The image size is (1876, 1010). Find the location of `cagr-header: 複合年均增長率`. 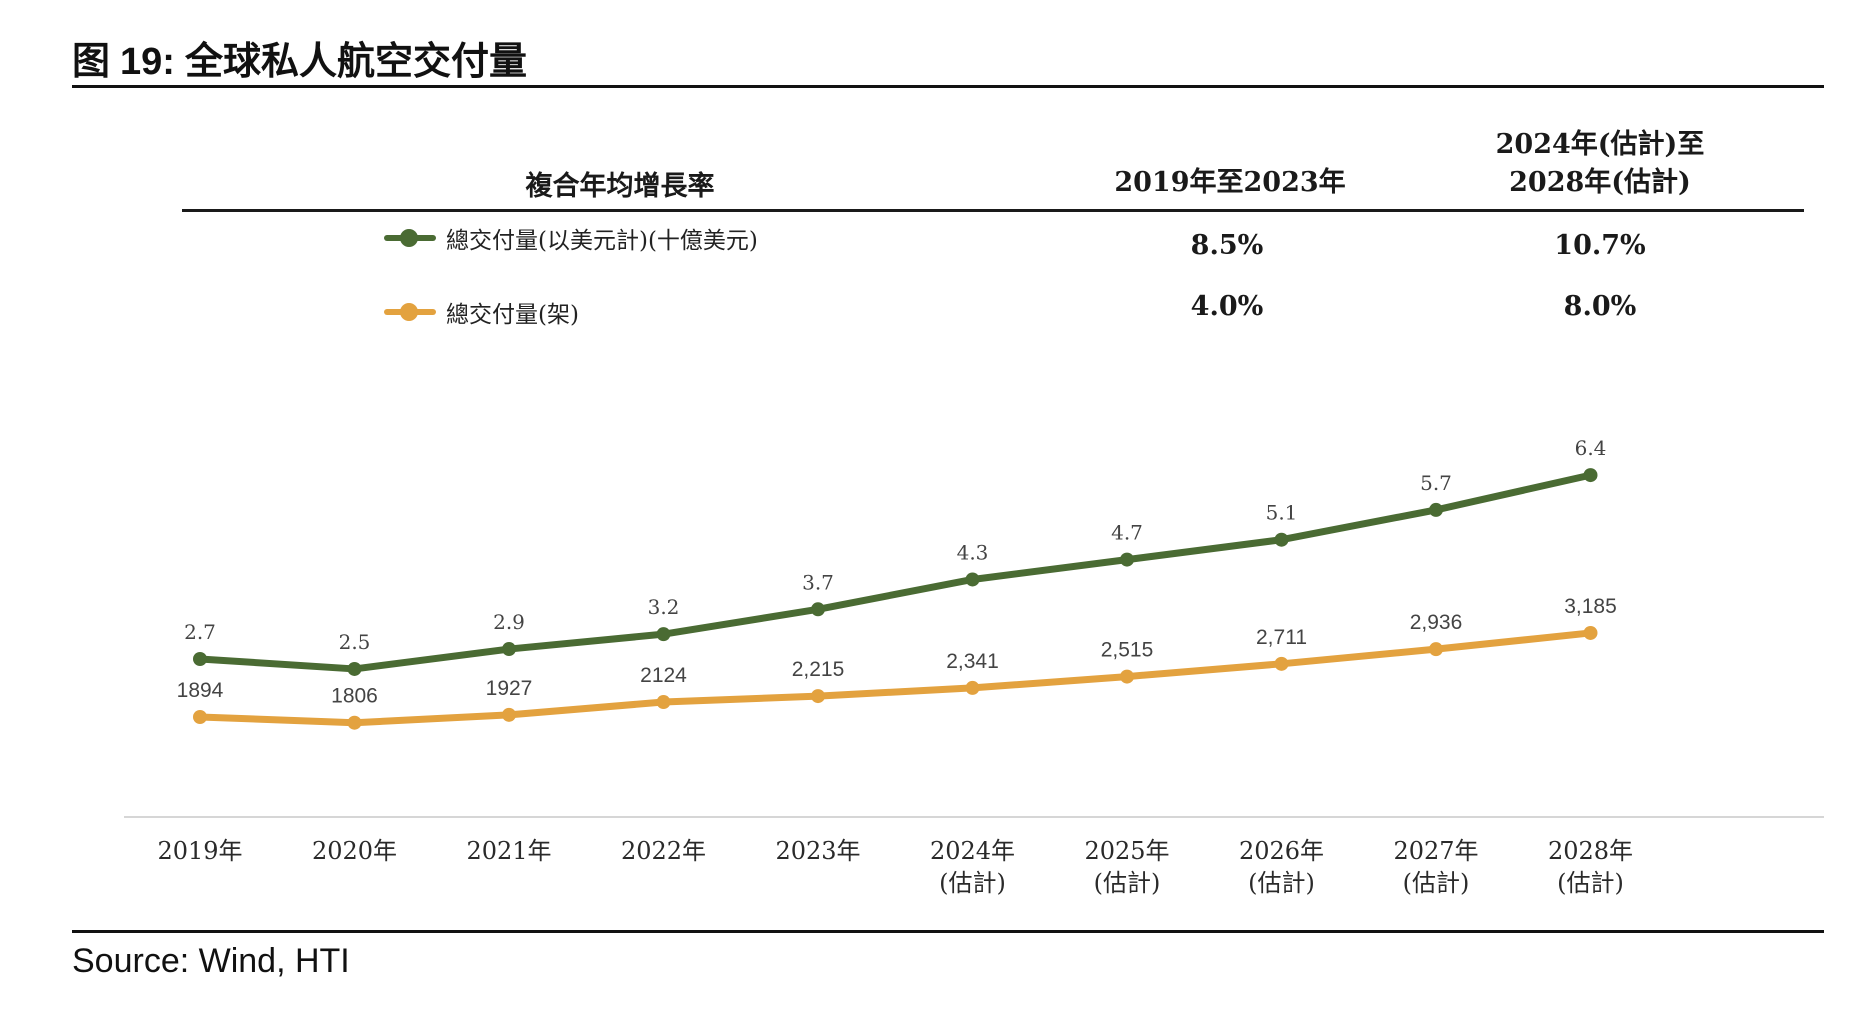

cagr-header: 複合年均增長率 is located at coordinates (620, 186).